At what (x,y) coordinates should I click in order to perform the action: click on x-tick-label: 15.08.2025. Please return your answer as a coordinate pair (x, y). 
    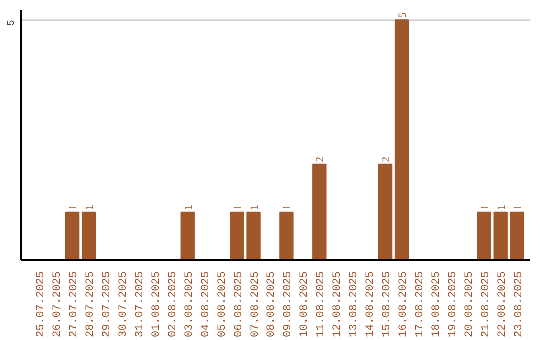
    Looking at the image, I should click on (388, 304).